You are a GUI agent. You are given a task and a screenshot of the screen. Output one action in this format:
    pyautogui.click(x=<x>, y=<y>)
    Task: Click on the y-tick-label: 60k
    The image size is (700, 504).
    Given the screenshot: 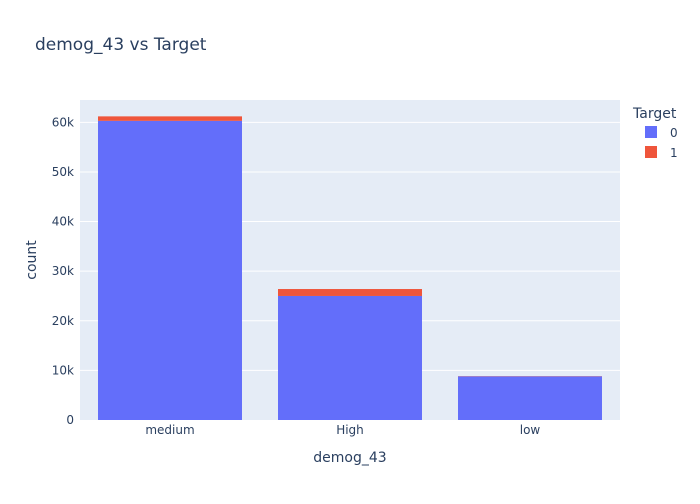 What is the action you would take?
    pyautogui.click(x=63, y=122)
    